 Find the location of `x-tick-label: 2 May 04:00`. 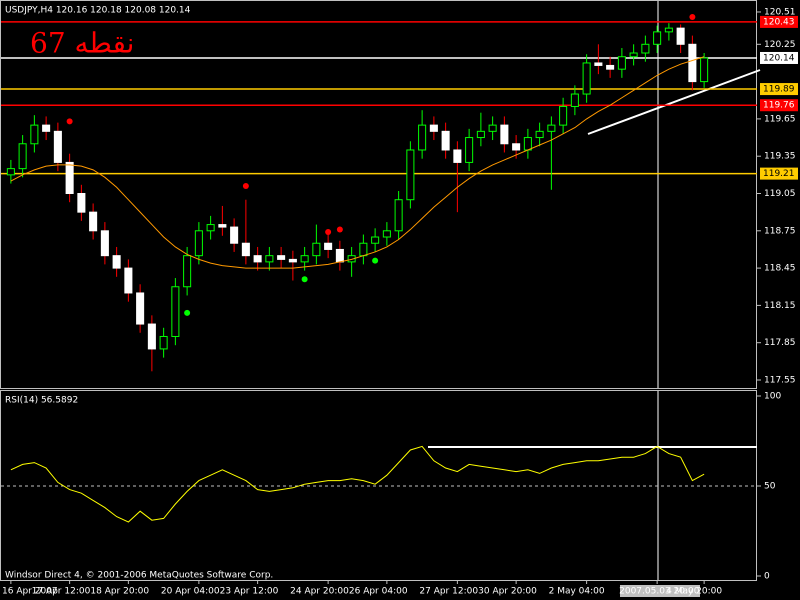

x-tick-label: 2 May 04:00 is located at coordinates (577, 592).